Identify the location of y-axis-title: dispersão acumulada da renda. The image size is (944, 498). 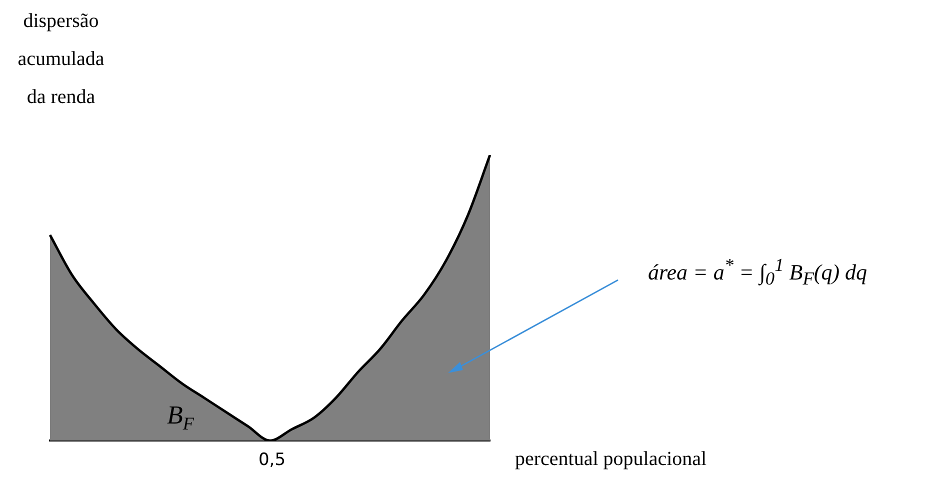
(61, 59).